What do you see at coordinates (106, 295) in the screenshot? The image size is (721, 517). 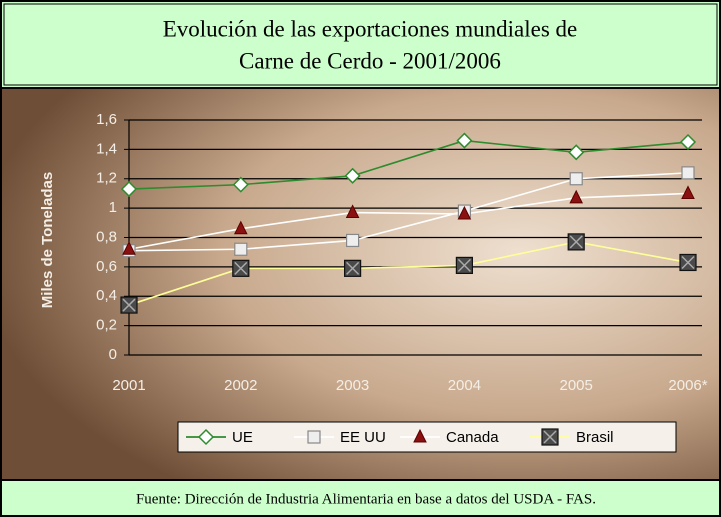 I see `y-tick-label: 0,4` at bounding box center [106, 295].